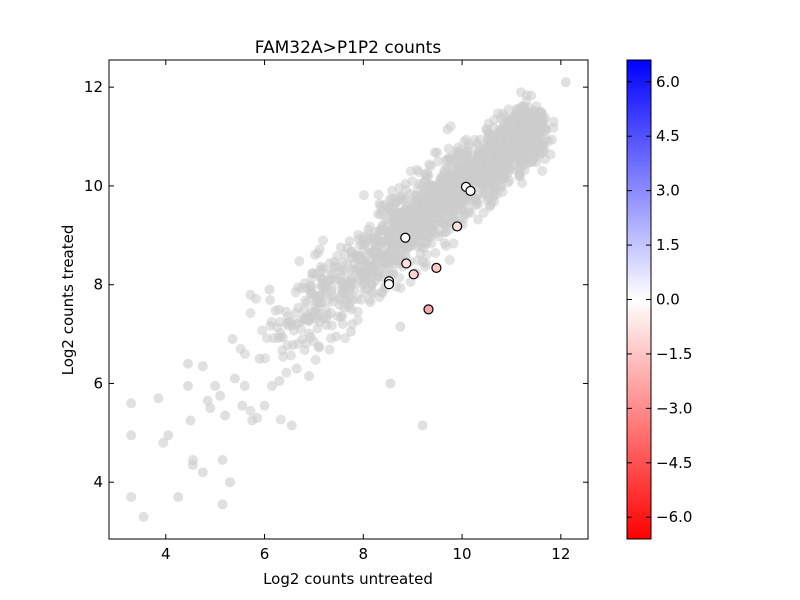  I want to click on y-tick-label: 6, so click(98, 383).